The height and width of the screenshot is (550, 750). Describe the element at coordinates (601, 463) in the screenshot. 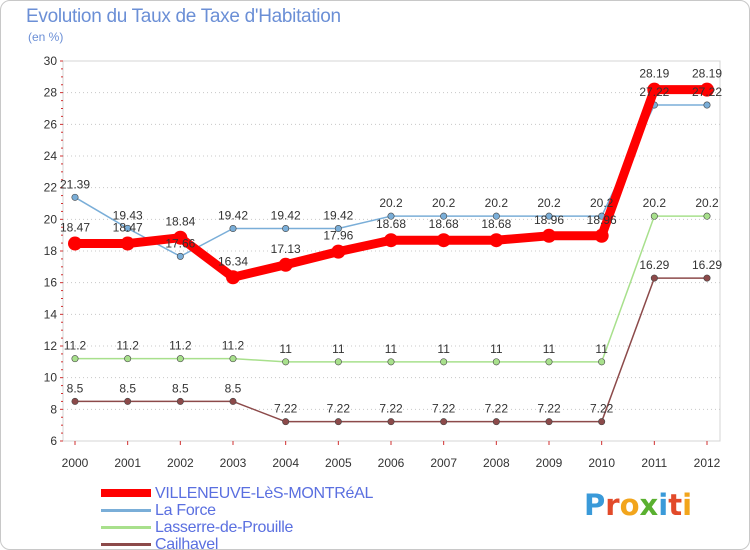

I see `x-tick-label: 2010` at that location.